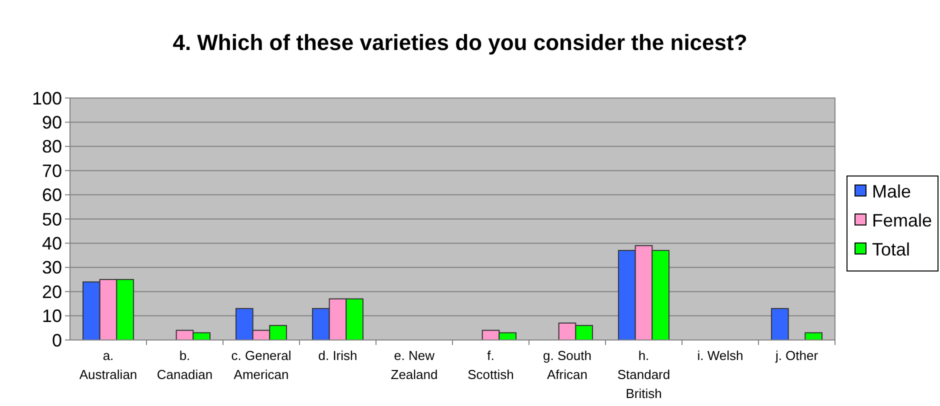 Image resolution: width=940 pixels, height=406 pixels. What do you see at coordinates (52, 244) in the screenshot?
I see `y-tick-label: 40` at bounding box center [52, 244].